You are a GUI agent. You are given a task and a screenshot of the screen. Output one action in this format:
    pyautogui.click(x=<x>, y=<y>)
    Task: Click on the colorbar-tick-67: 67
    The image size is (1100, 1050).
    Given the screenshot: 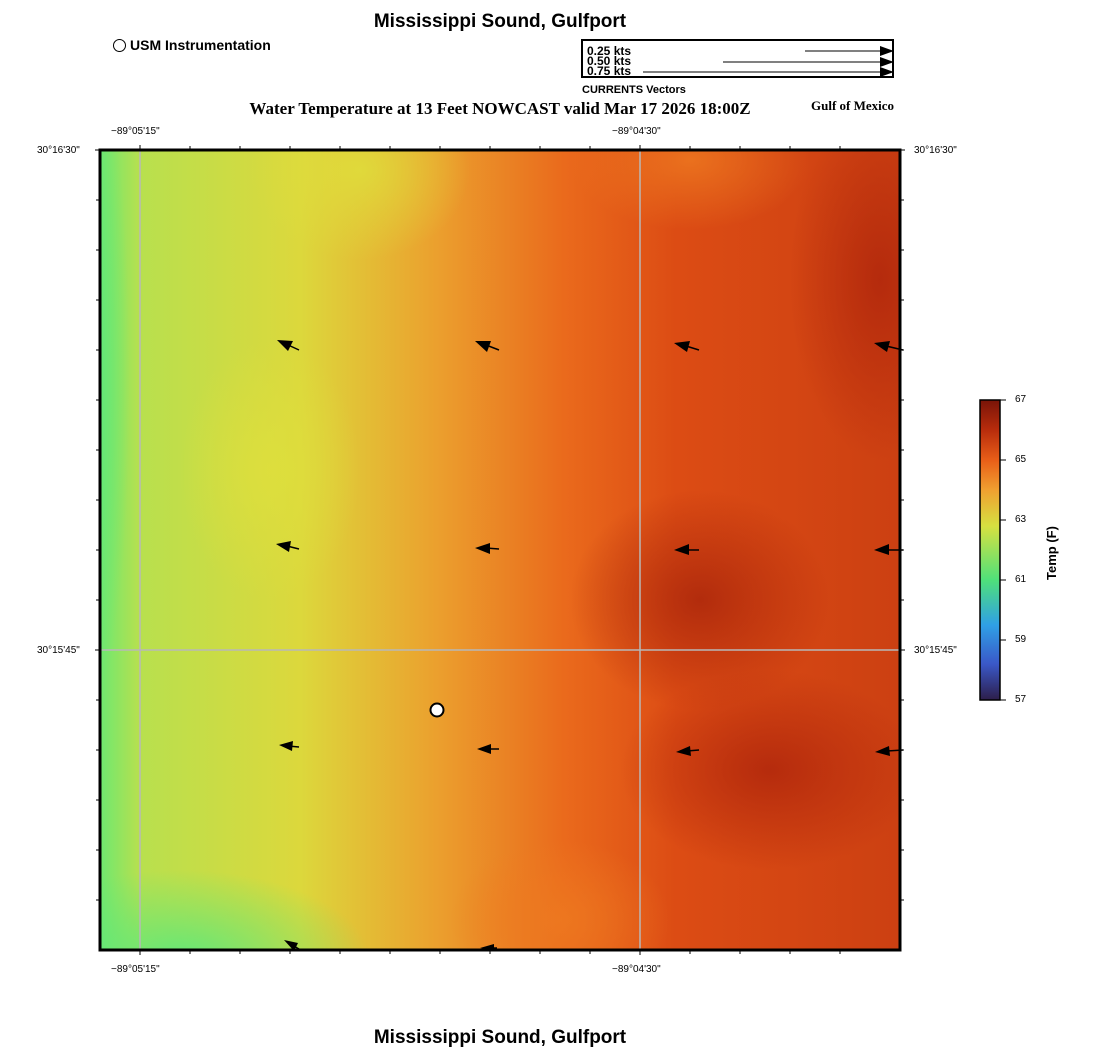 What is the action you would take?
    pyautogui.click(x=1021, y=399)
    